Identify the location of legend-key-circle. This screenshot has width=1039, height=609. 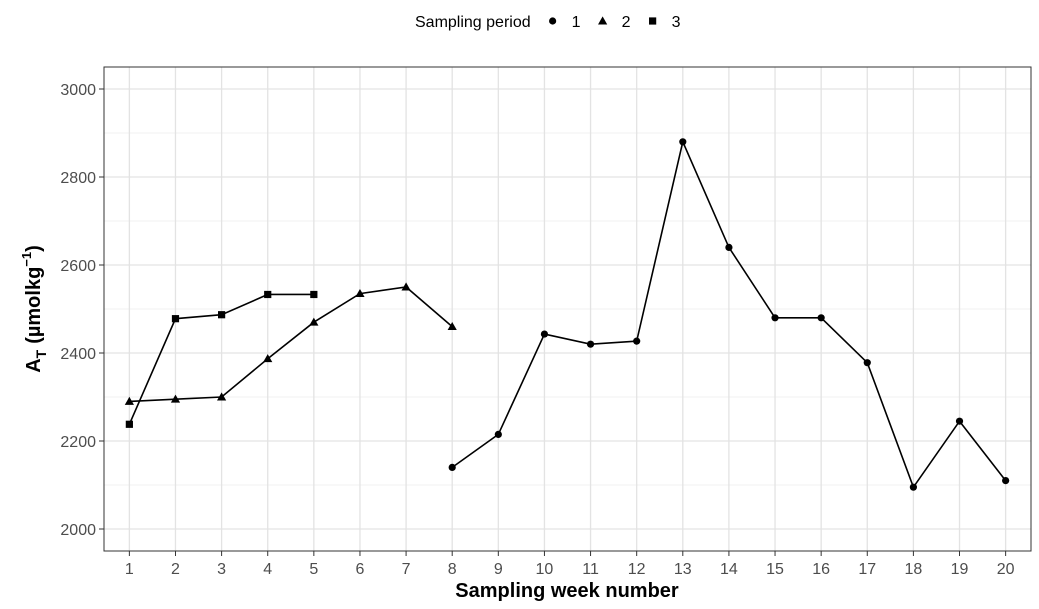
(553, 21).